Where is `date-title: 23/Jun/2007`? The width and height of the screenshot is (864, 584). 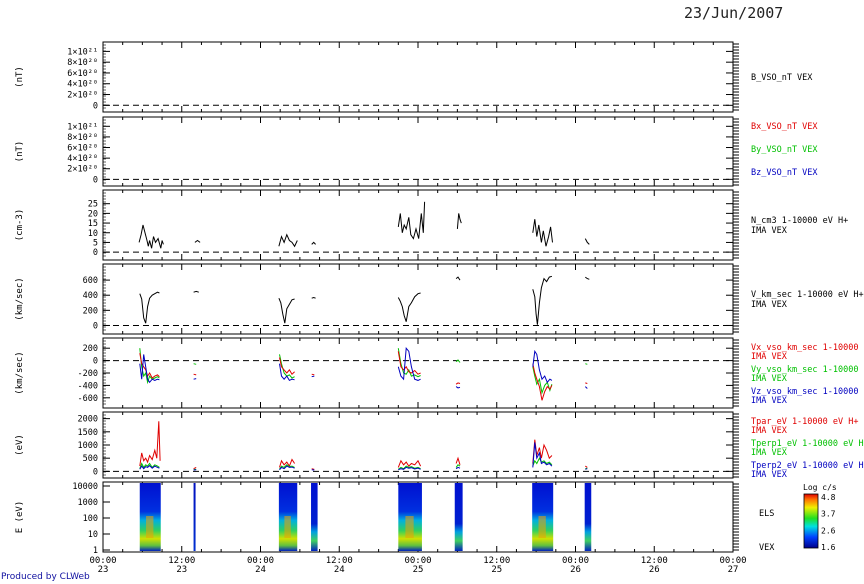
date-title: 23/Jun/2007 is located at coordinates (734, 13).